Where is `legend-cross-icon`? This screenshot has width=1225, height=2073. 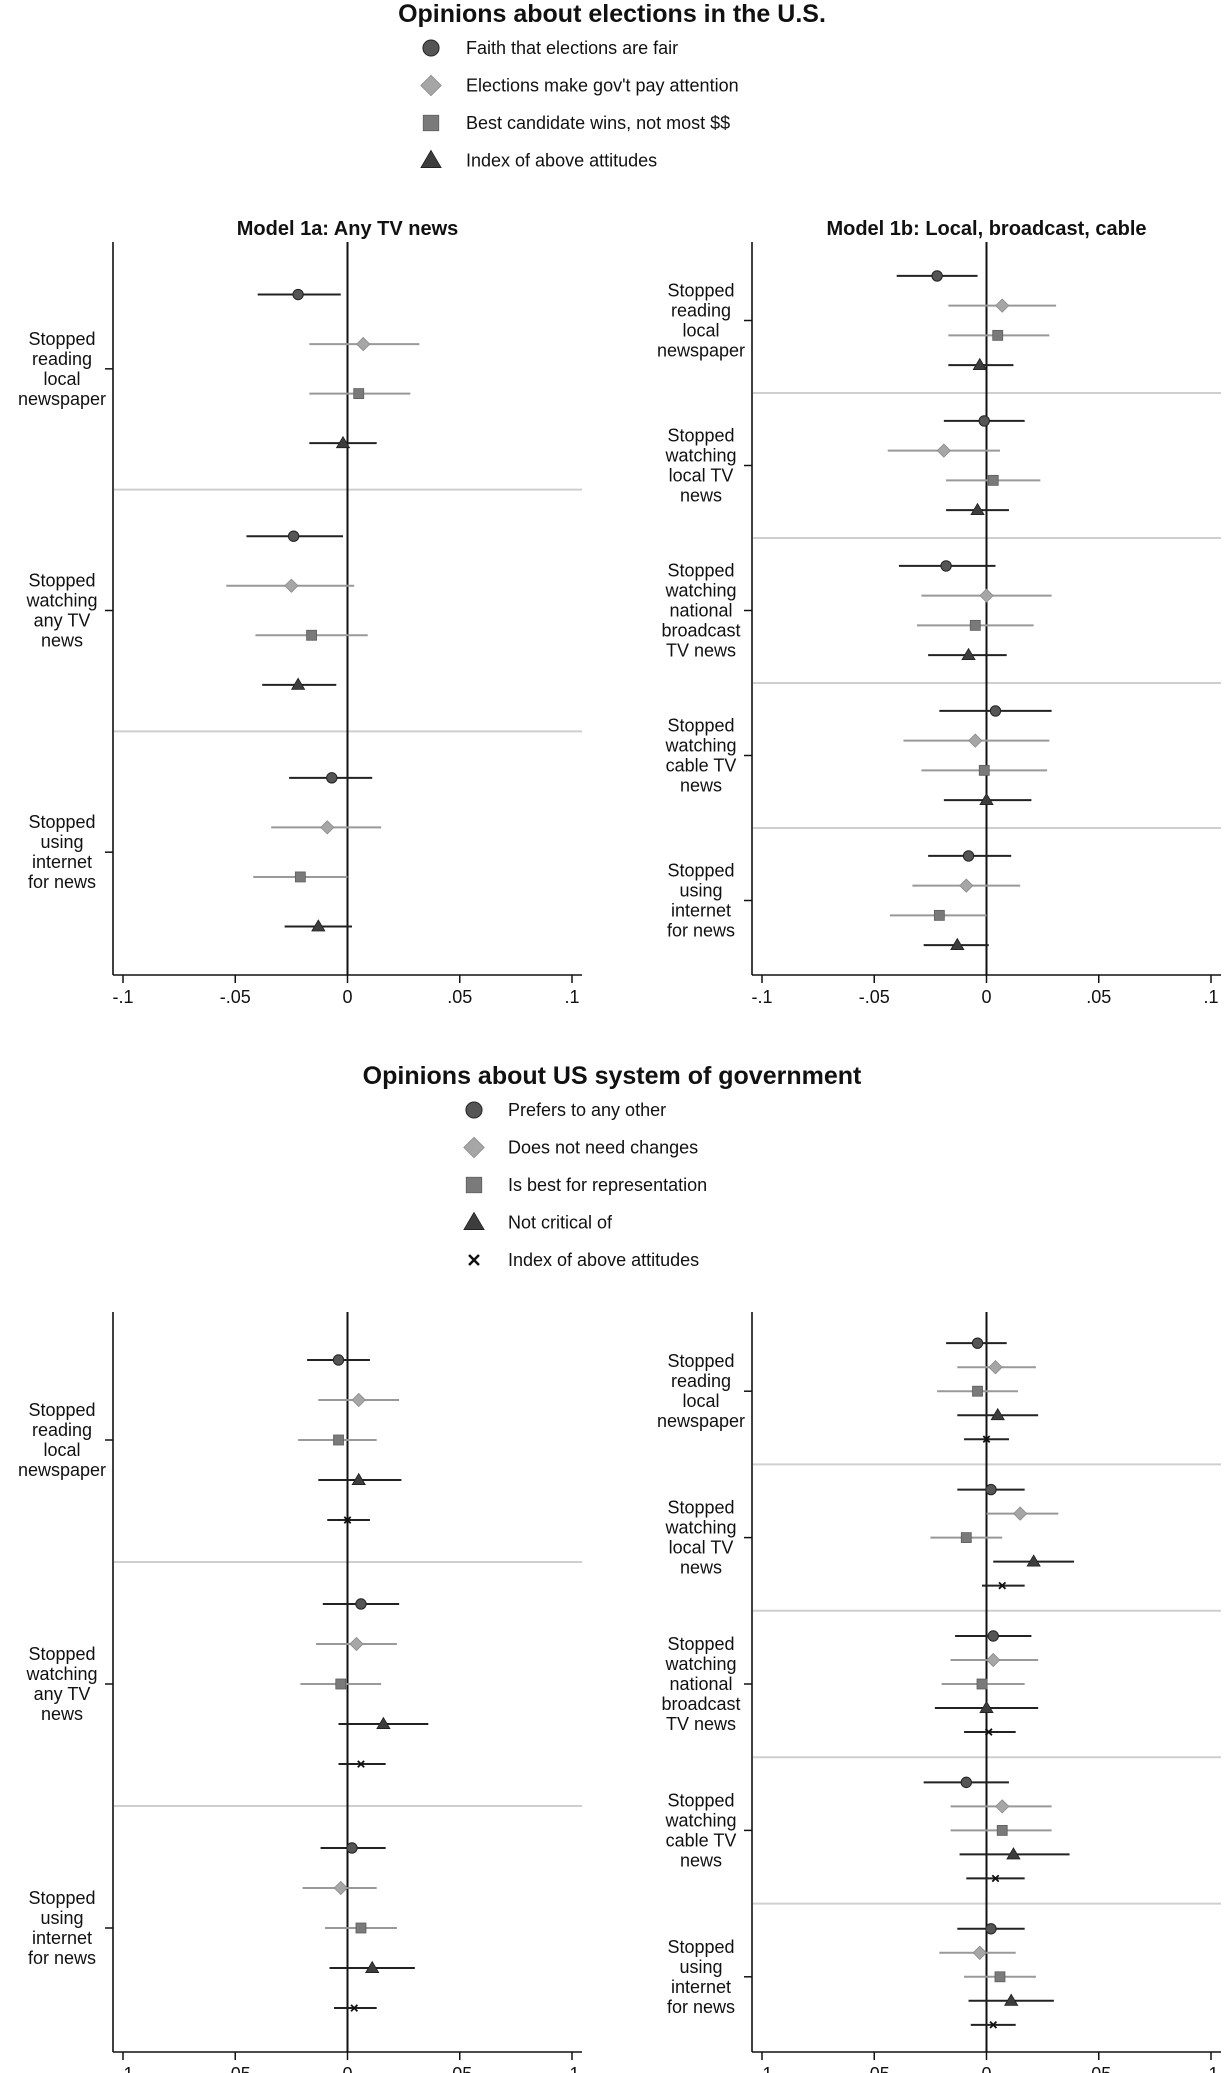 legend-cross-icon is located at coordinates (474, 1260).